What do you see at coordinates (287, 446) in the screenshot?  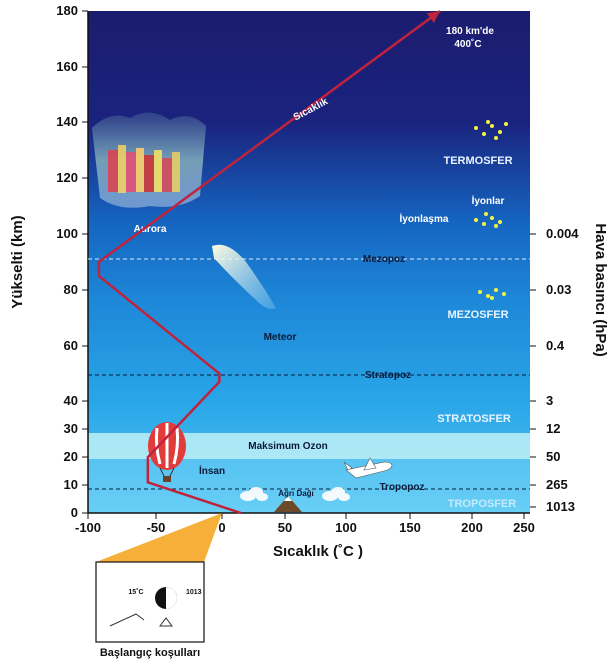 I see `ozon-label: Maksimum Ozon` at bounding box center [287, 446].